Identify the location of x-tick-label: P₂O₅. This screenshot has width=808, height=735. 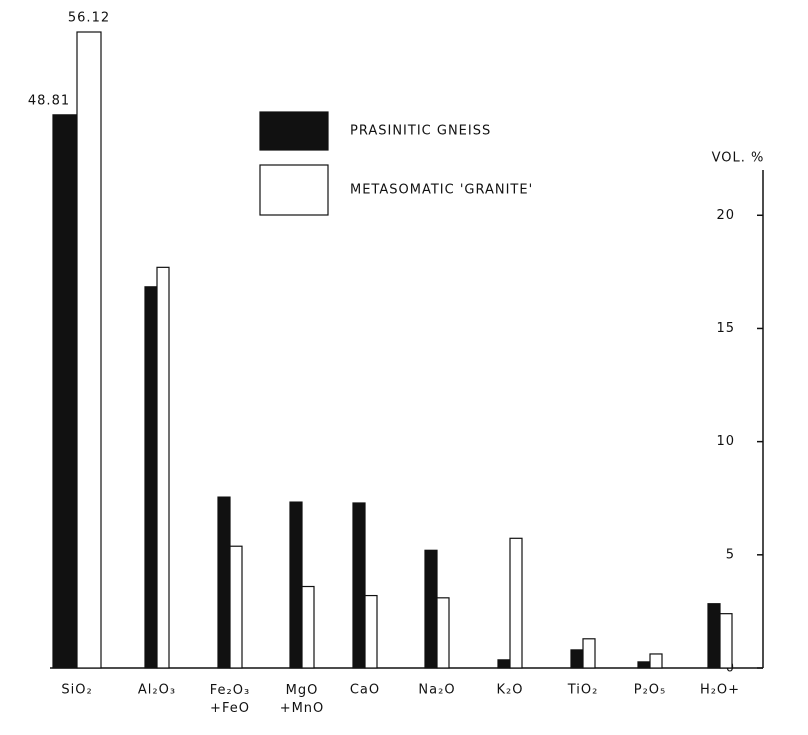
(650, 690).